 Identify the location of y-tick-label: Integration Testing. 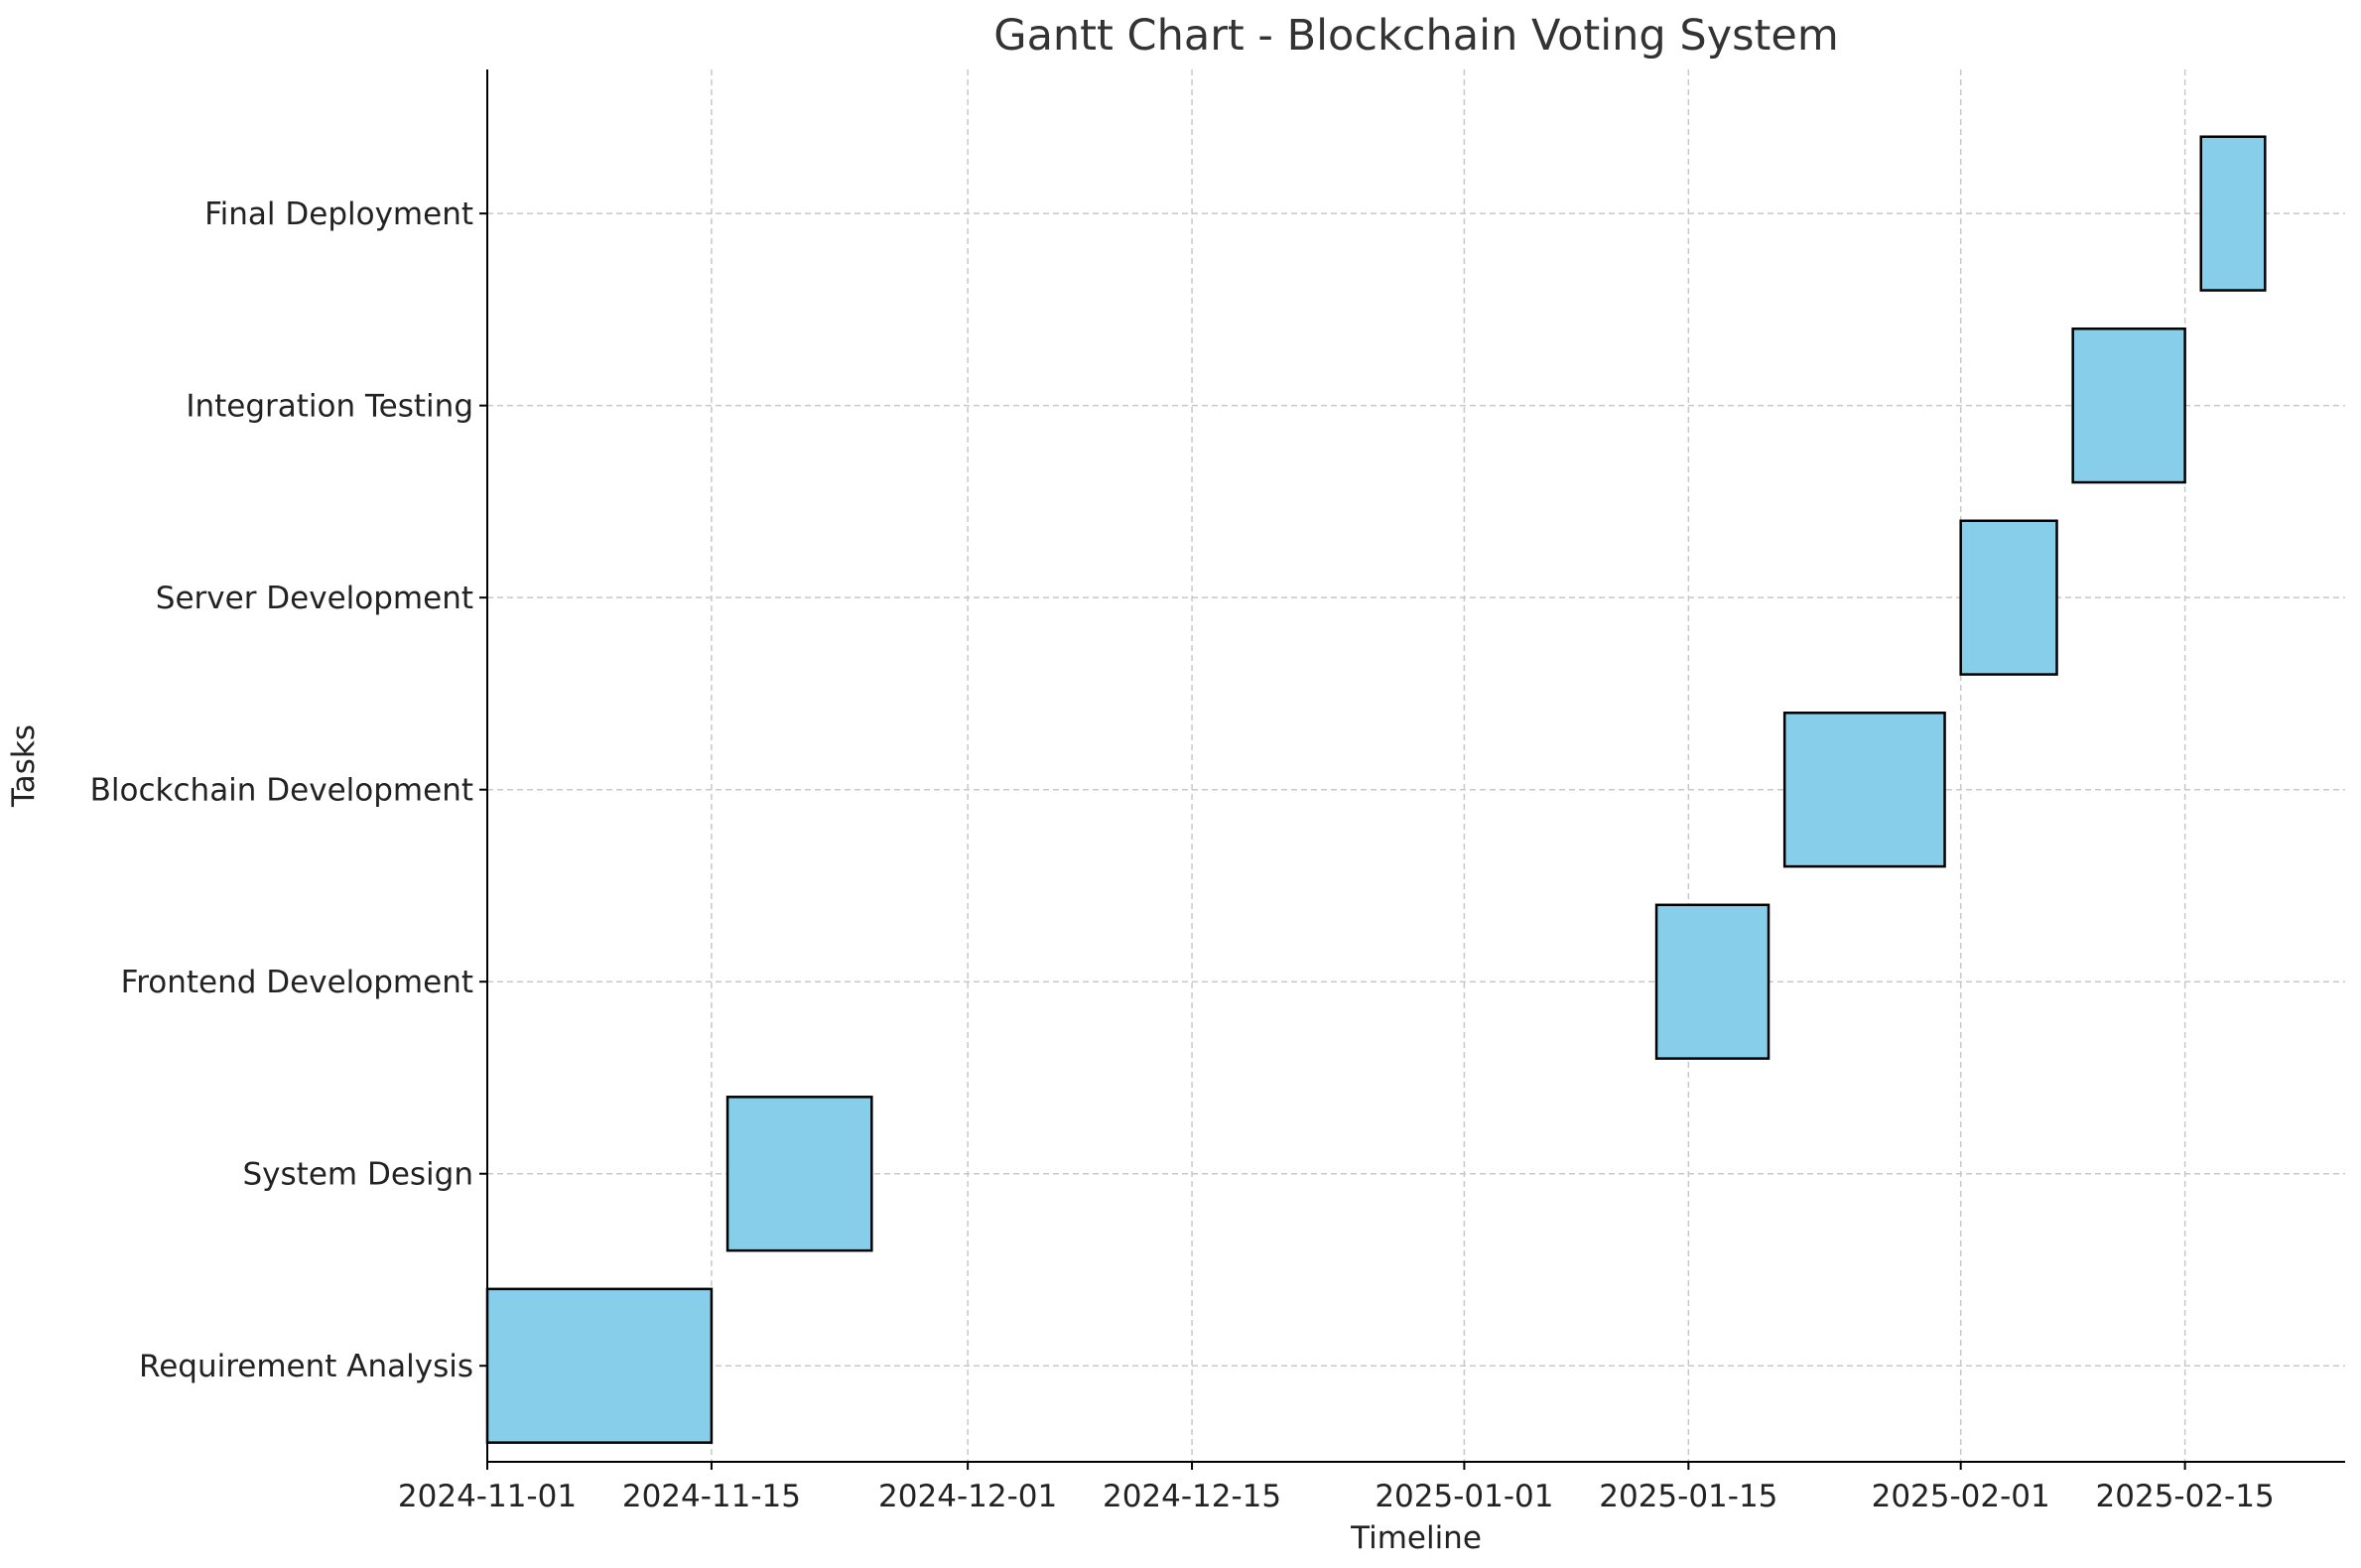
(329, 407).